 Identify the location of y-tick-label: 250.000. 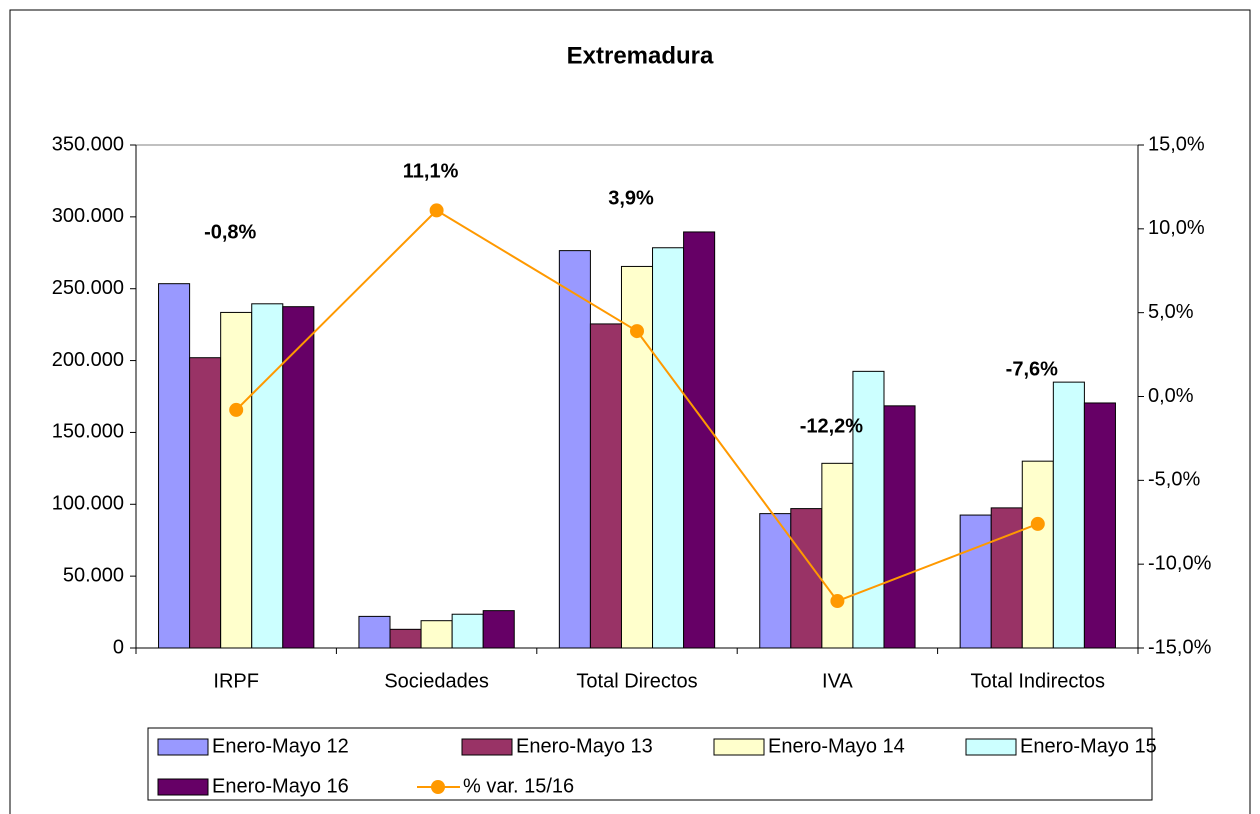
(88, 288).